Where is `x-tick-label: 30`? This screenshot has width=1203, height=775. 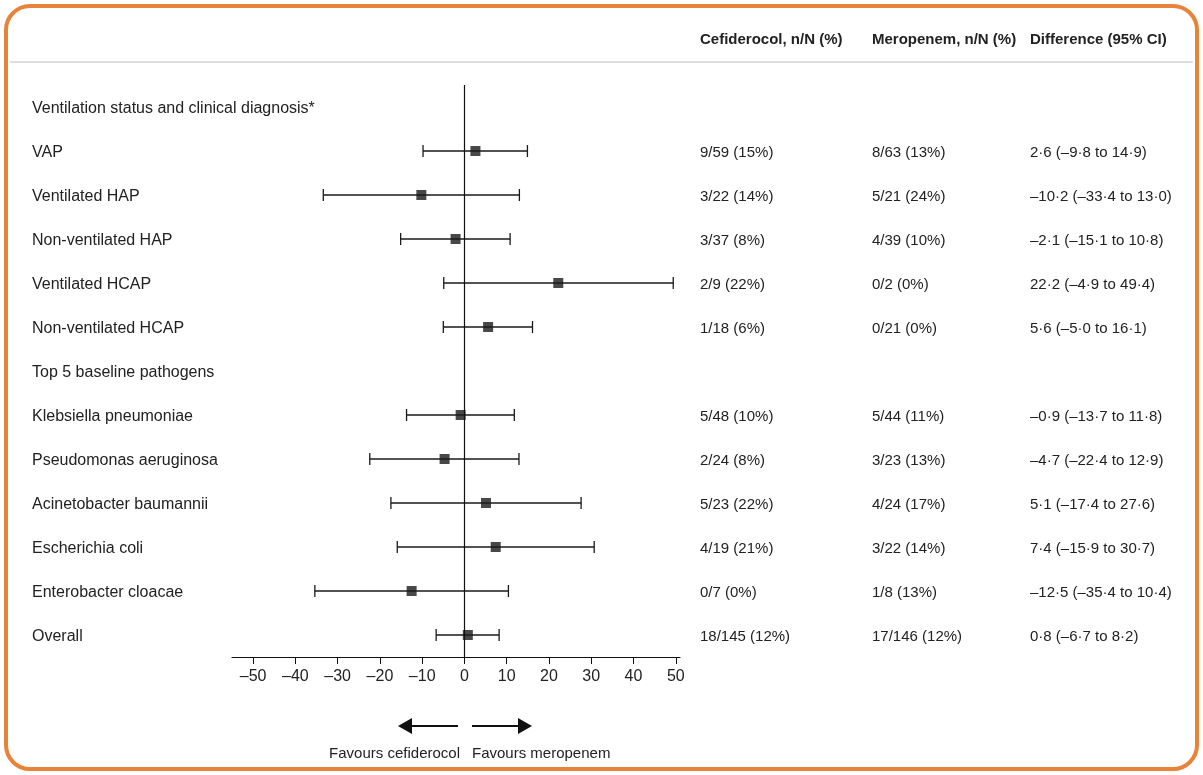
x-tick-label: 30 is located at coordinates (591, 675).